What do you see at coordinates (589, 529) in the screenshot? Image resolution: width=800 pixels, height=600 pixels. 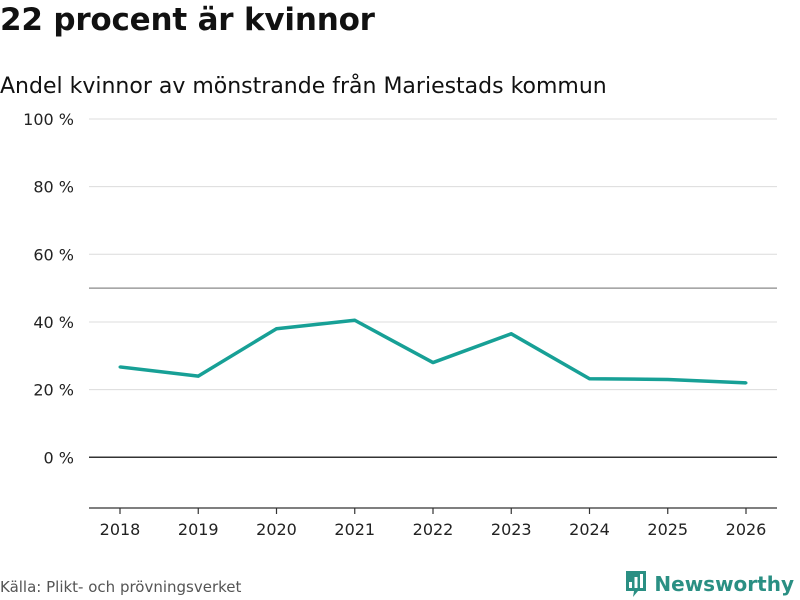 I see `x-tick-label: 2024` at bounding box center [589, 529].